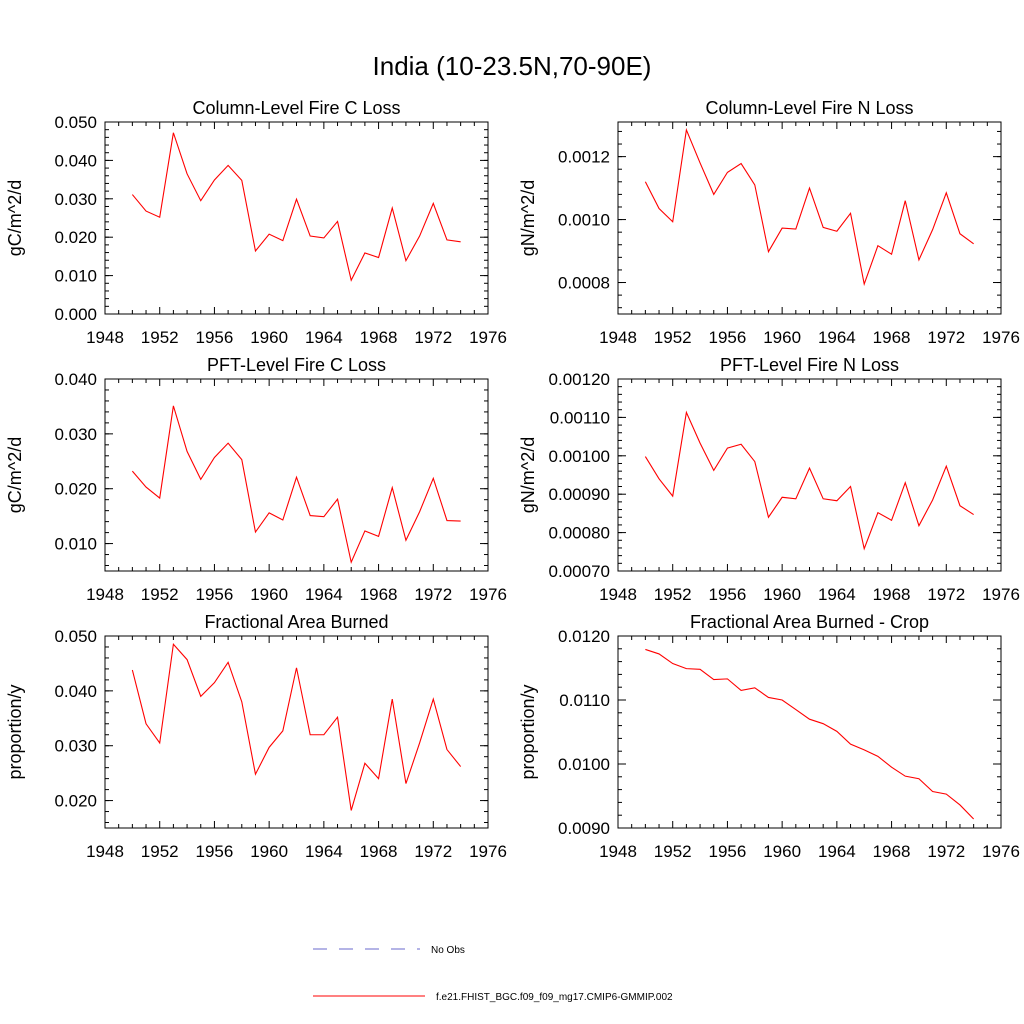  Describe the element at coordinates (512, 66) in the screenshot. I see `figure-title: India (10-23.5N,70-90E)` at that location.